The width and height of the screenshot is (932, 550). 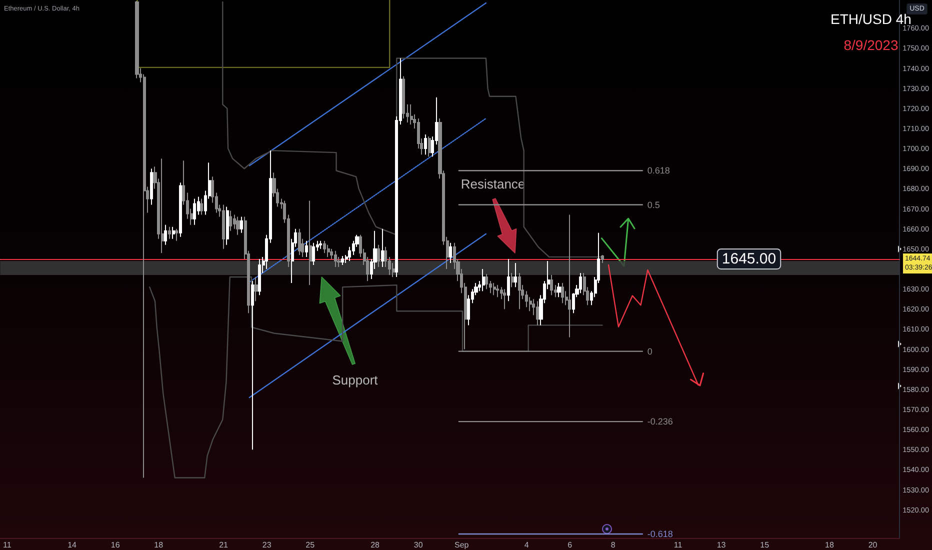 I want to click on annotation: Support, so click(x=355, y=380).